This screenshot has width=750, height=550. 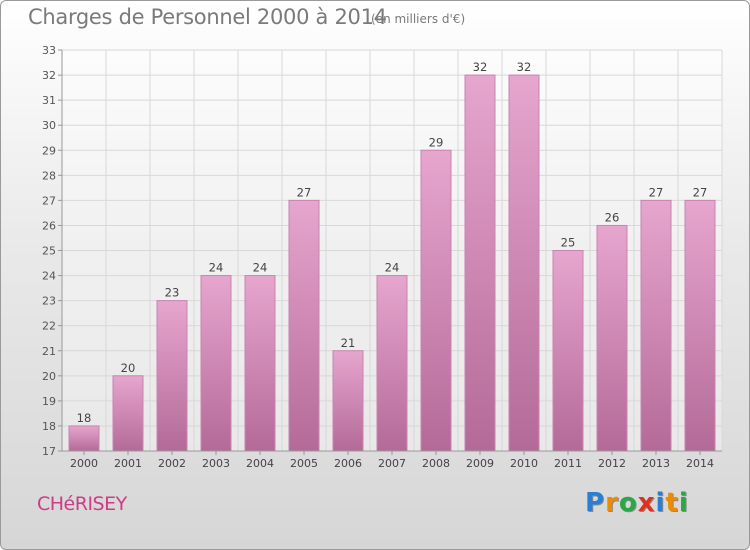 I want to click on x-tick-label: 2001, so click(x=128, y=463).